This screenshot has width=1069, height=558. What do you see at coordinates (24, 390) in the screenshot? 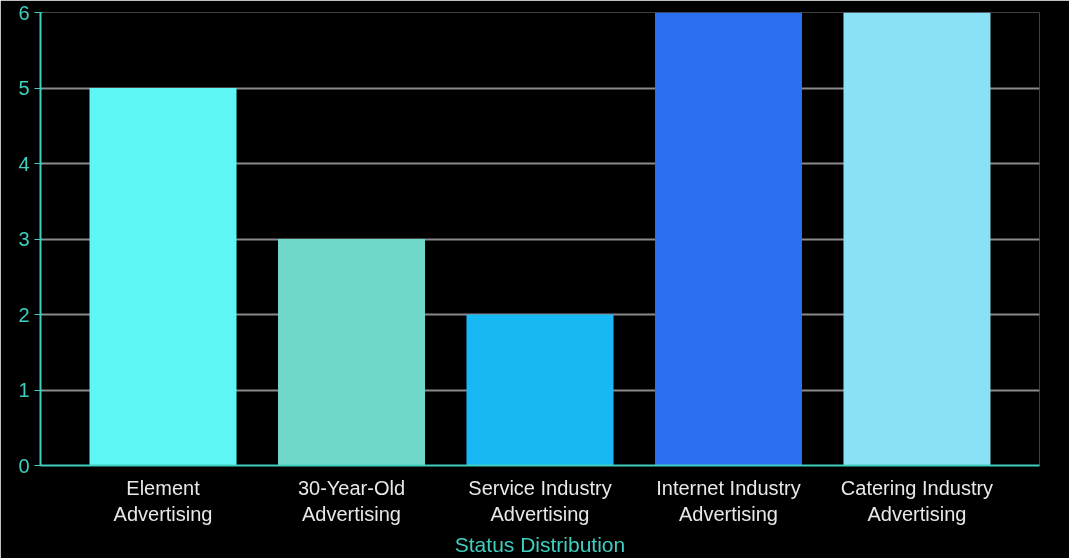
I see `y-tick-label: 1` at bounding box center [24, 390].